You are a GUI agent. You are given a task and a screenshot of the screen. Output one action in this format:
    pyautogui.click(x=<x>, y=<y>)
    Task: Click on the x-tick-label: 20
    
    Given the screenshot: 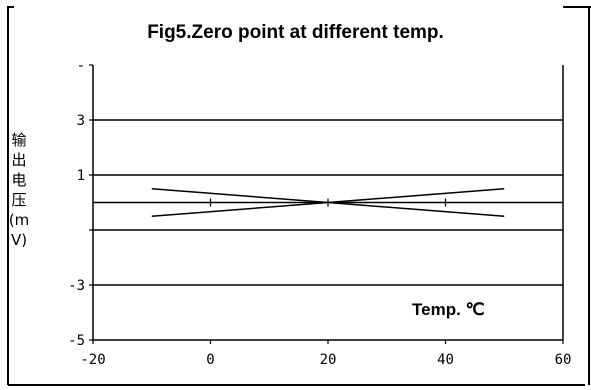 What is the action you would take?
    pyautogui.click(x=328, y=360)
    